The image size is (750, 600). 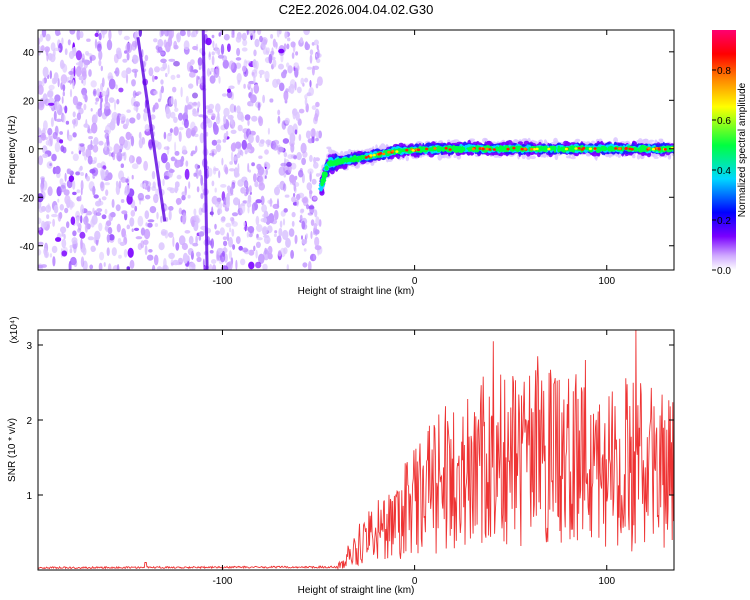 I want to click on colorbar-label: Normalized spectral amplitude, so click(x=742, y=149).